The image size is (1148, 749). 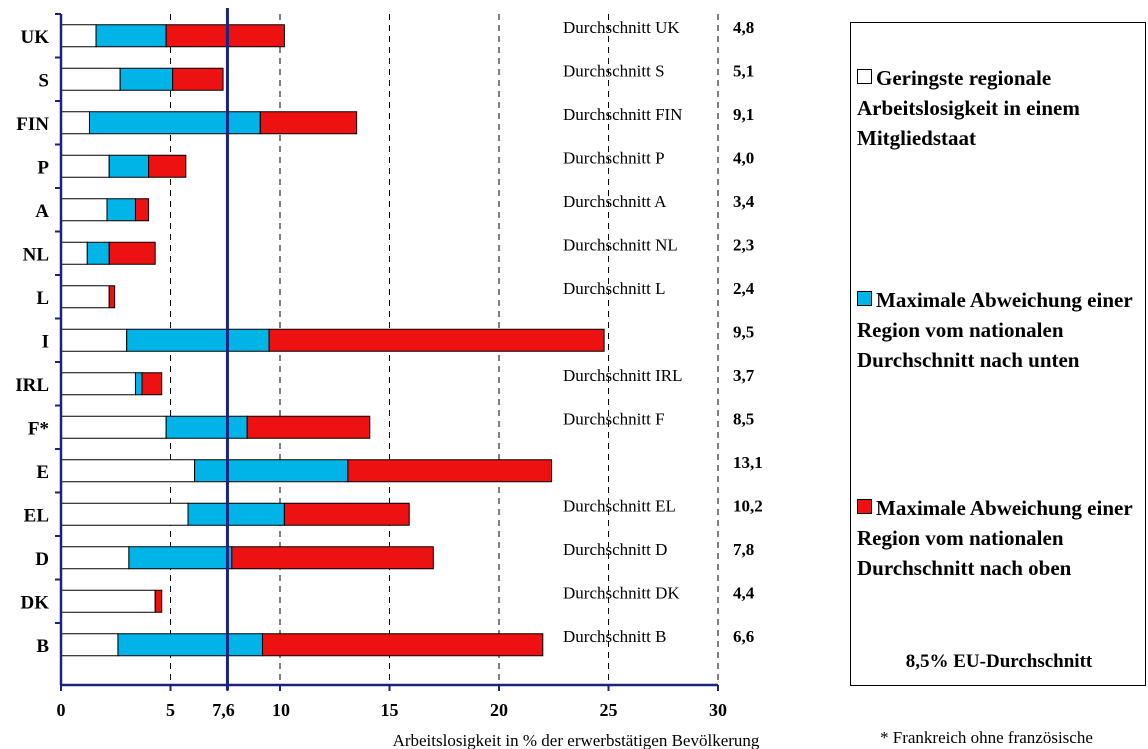 What do you see at coordinates (36, 254) in the screenshot?
I see `category-label: NL` at bounding box center [36, 254].